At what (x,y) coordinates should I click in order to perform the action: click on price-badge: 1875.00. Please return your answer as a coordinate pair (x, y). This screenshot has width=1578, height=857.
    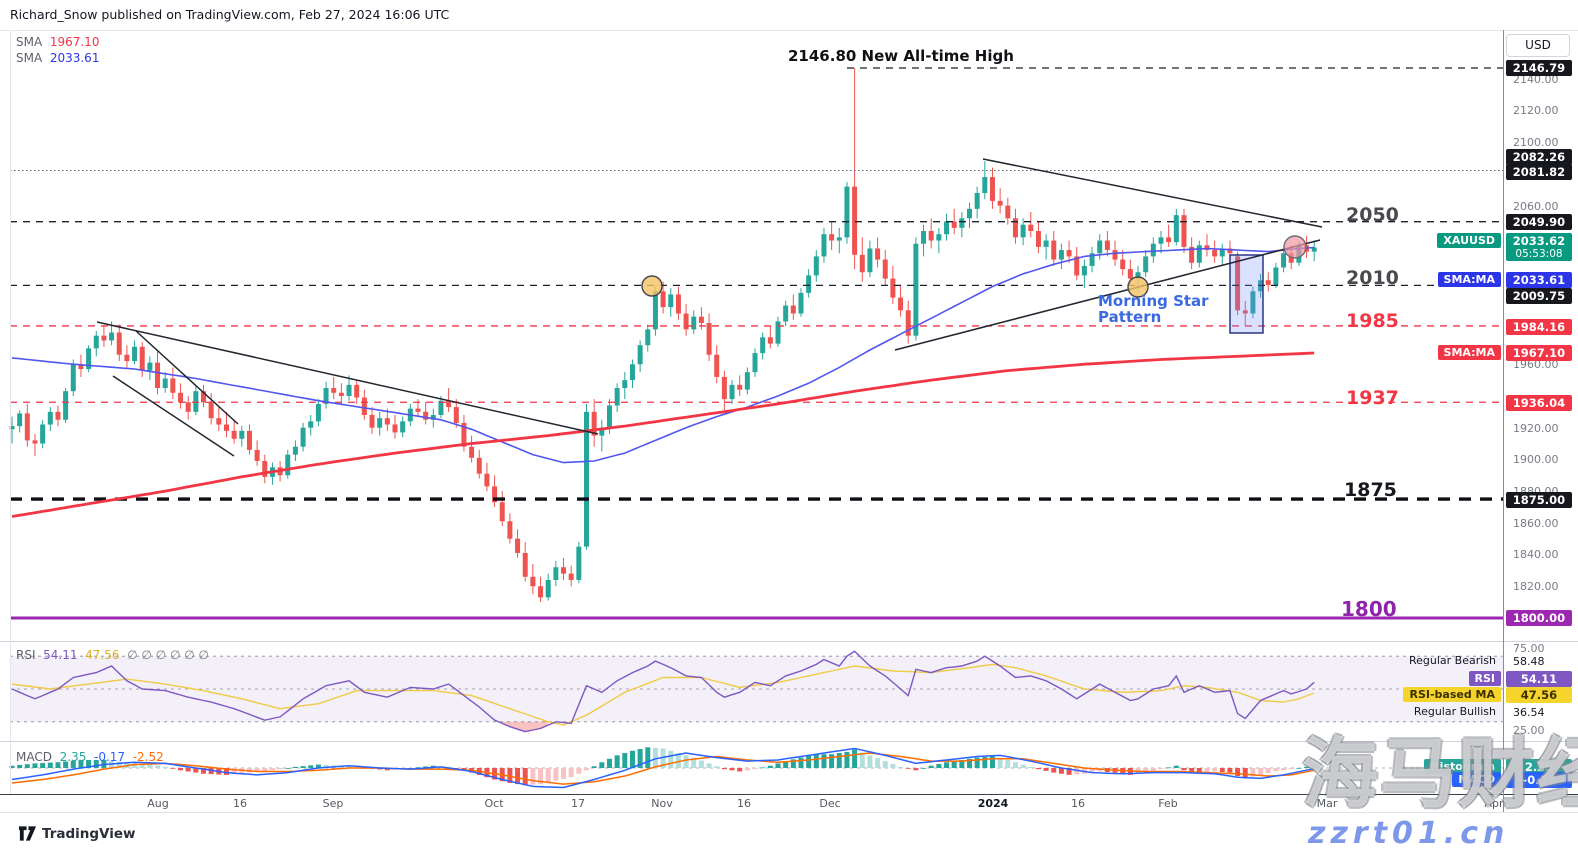
    Looking at the image, I should click on (1539, 500).